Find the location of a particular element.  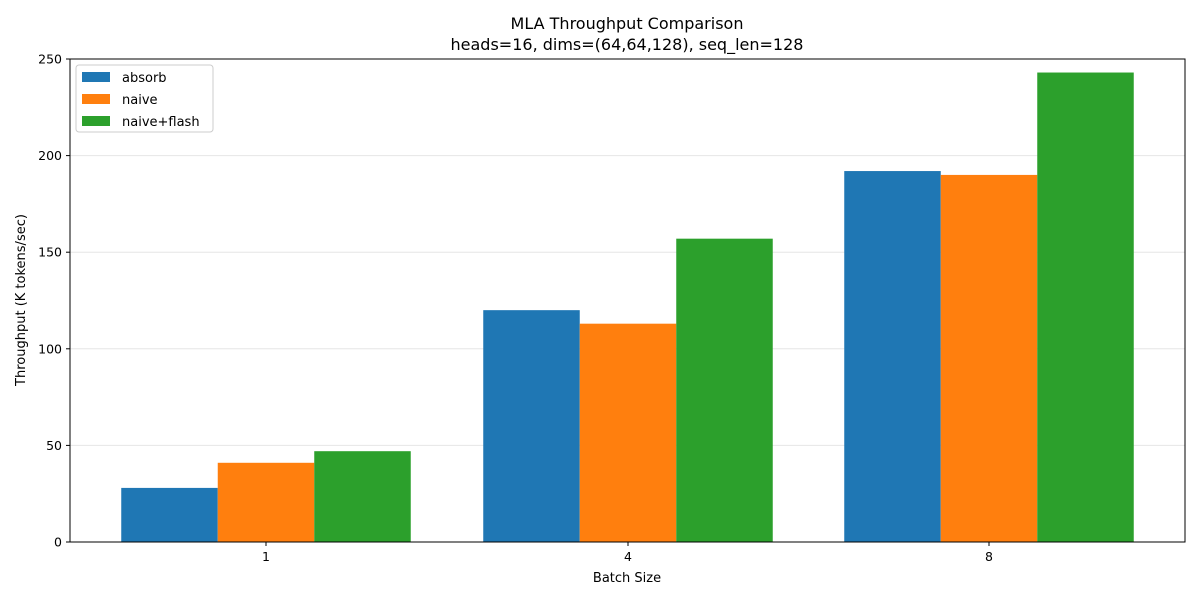

legend-box is located at coordinates (144, 98).